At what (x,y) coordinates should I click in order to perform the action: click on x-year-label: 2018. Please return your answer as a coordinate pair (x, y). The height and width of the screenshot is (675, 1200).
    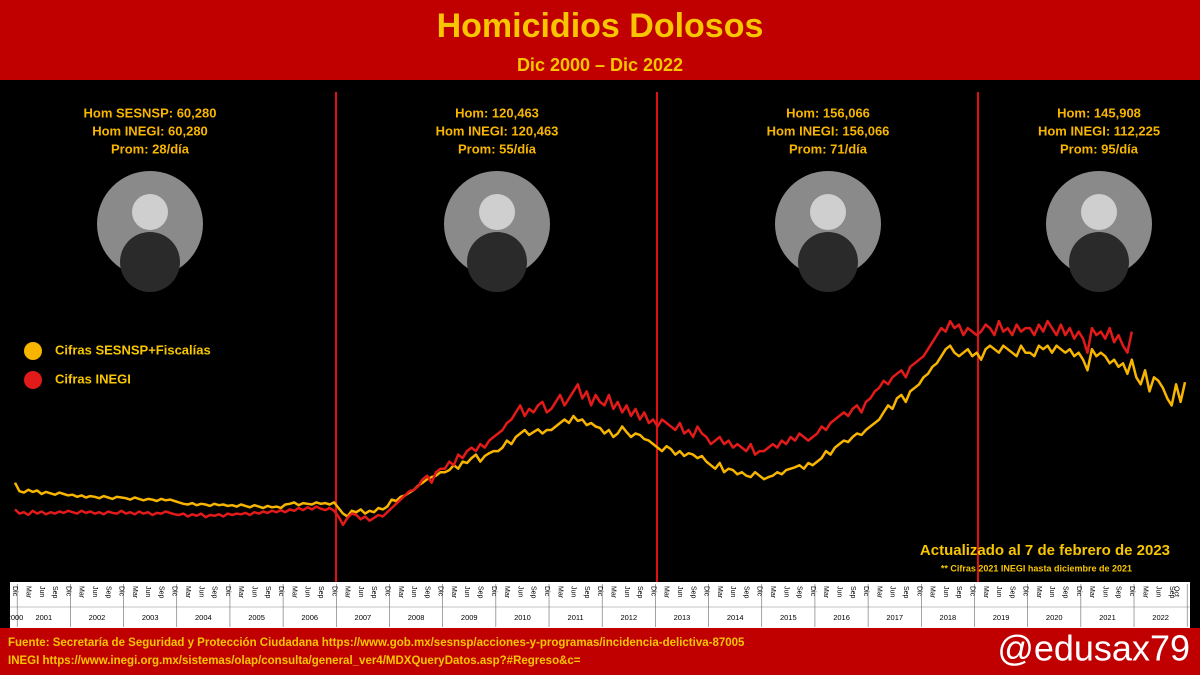
    Looking at the image, I should click on (948, 617).